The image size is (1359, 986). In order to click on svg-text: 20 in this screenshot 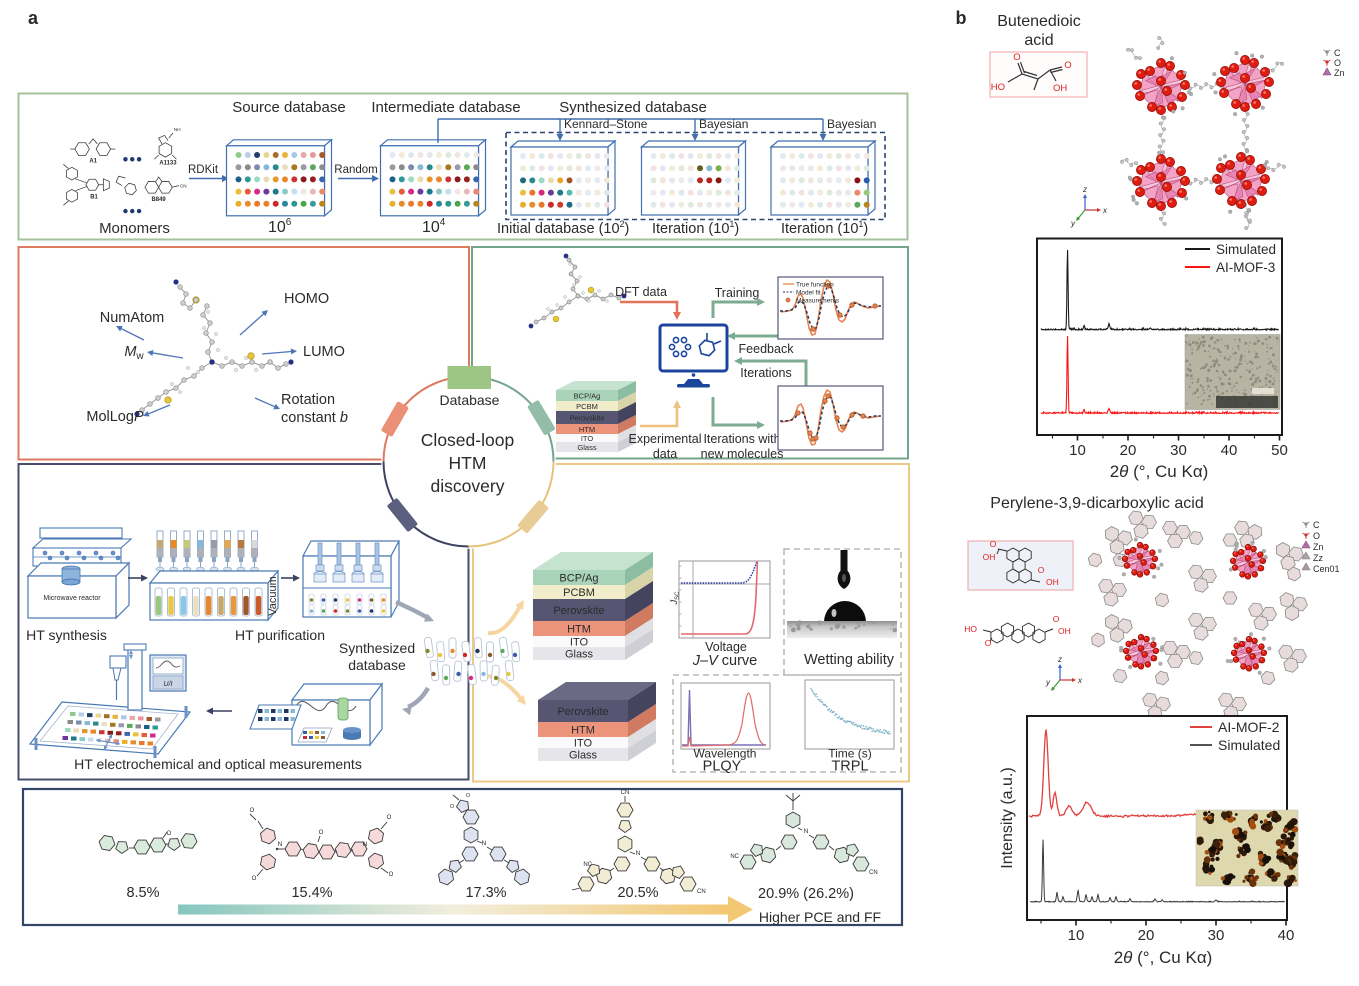, I will do `click(1146, 935)`.